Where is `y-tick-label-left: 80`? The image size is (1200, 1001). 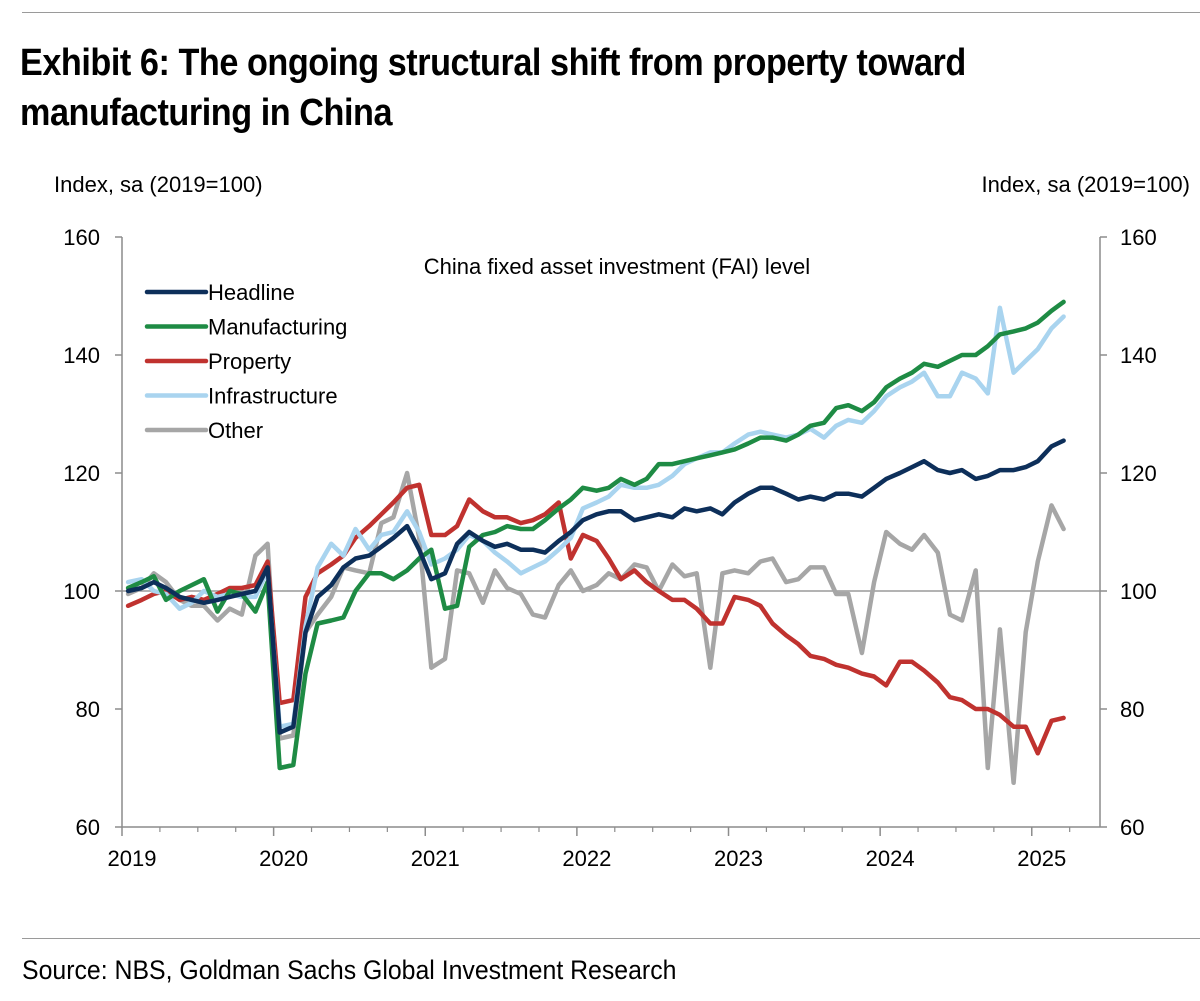 y-tick-label-left: 80 is located at coordinates (88, 709).